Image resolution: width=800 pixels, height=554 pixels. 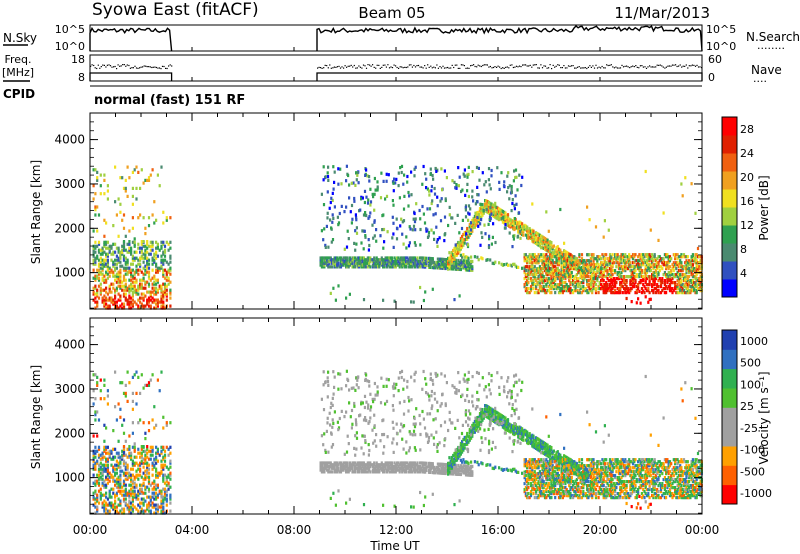 What do you see at coordinates (81, 77) in the screenshot?
I see `freq-bottom-tick: 8` at bounding box center [81, 77].